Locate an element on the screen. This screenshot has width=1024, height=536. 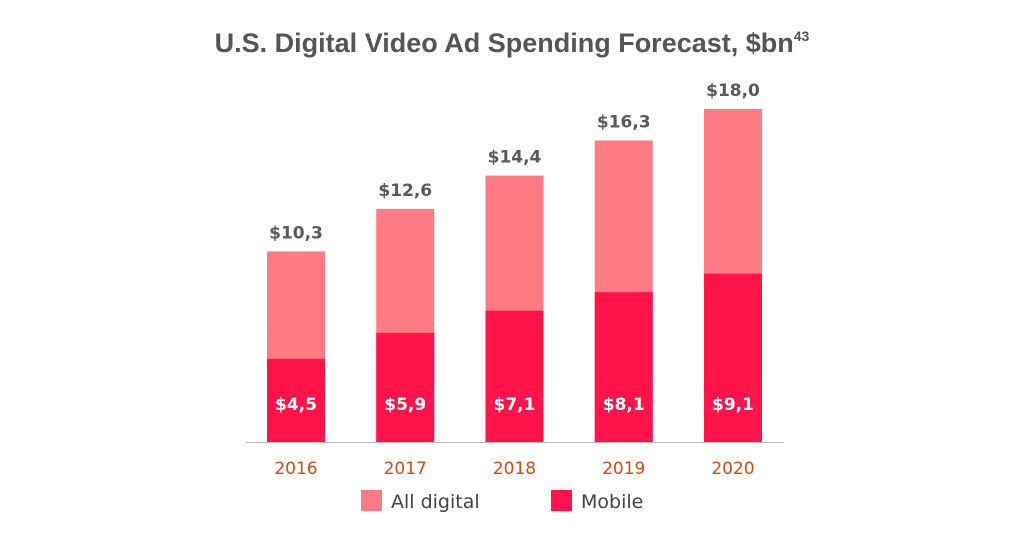
x-tick-2016: 2016 is located at coordinates (295, 469).